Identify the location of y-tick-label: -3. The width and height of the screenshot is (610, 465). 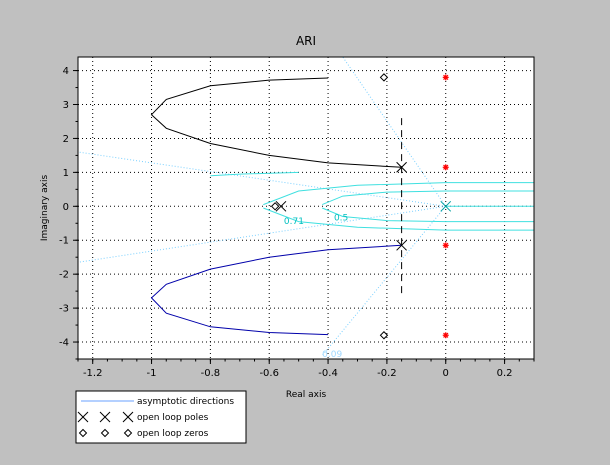
(64, 309).